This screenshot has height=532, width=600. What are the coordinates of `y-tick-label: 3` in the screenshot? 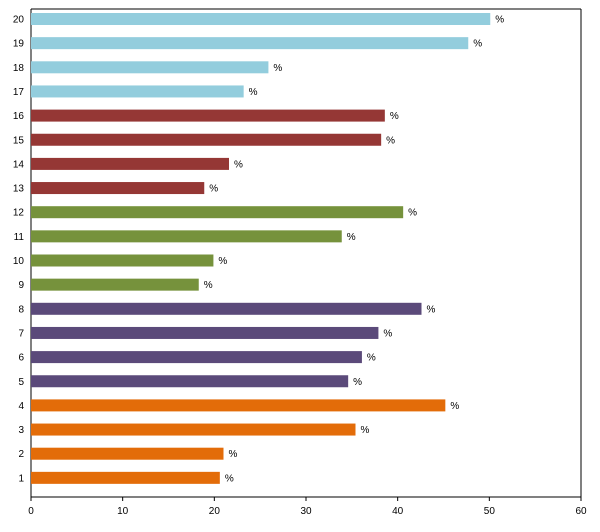 It's located at (21, 430).